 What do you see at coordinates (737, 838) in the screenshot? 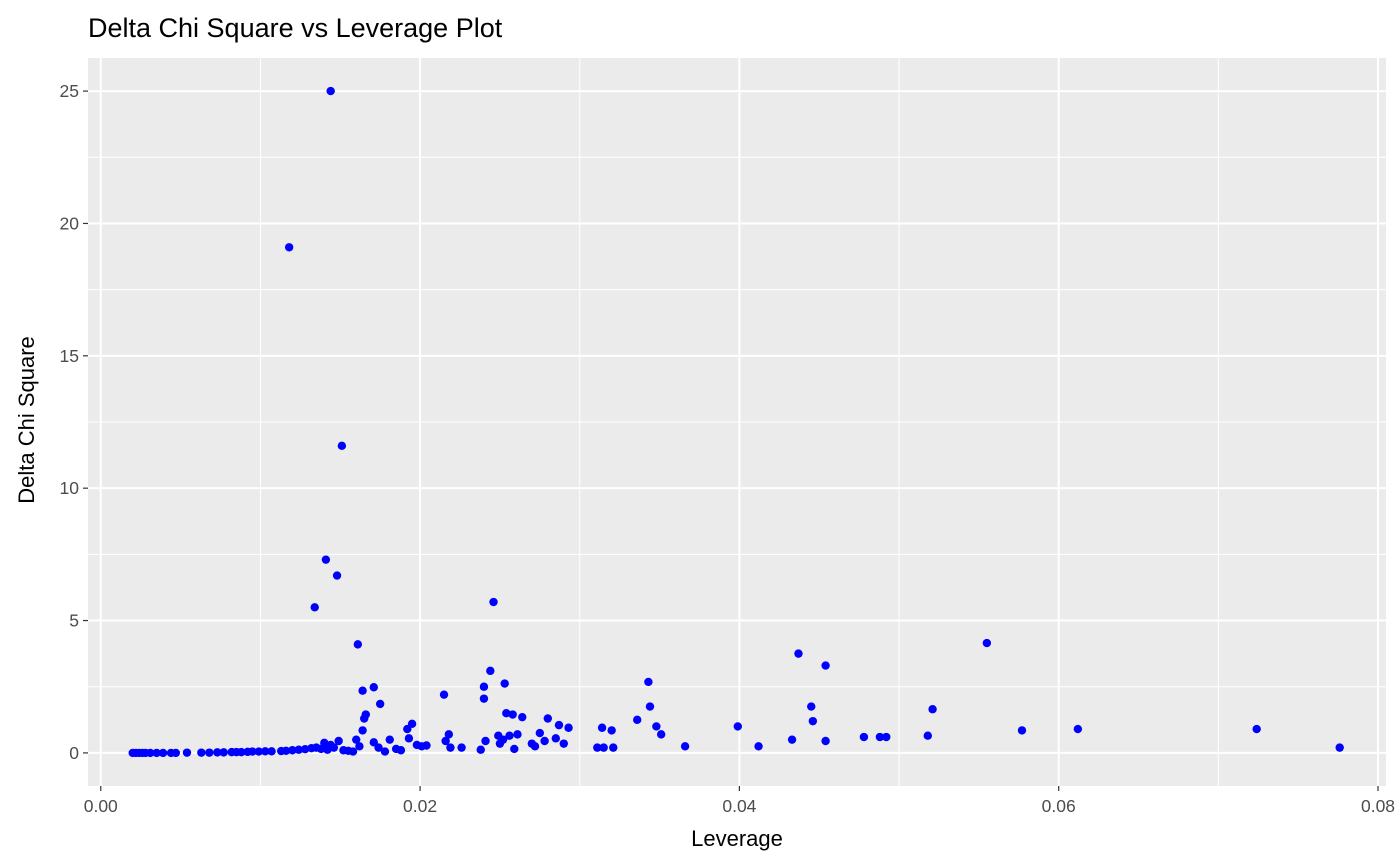
I see `x-axis-label: Leverage` at bounding box center [737, 838].